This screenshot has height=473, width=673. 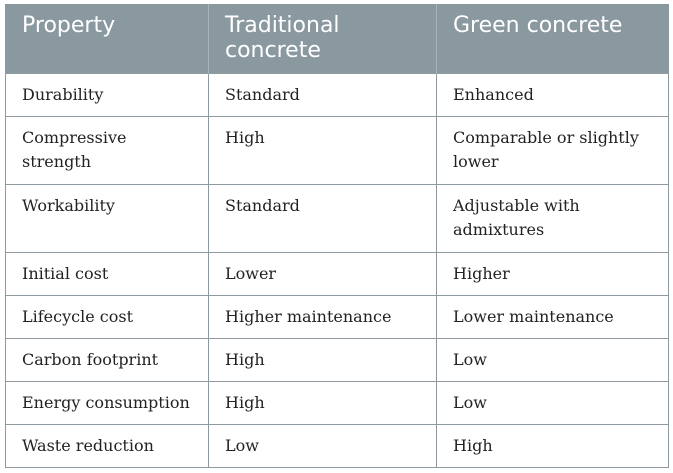 What do you see at coordinates (552, 446) in the screenshot?
I see `cell-green: High` at bounding box center [552, 446].